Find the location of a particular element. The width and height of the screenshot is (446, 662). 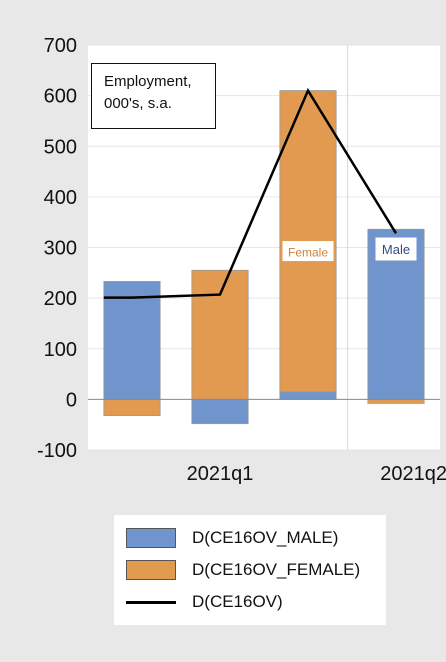

y-tick-label: 200 is located at coordinates (60, 299).